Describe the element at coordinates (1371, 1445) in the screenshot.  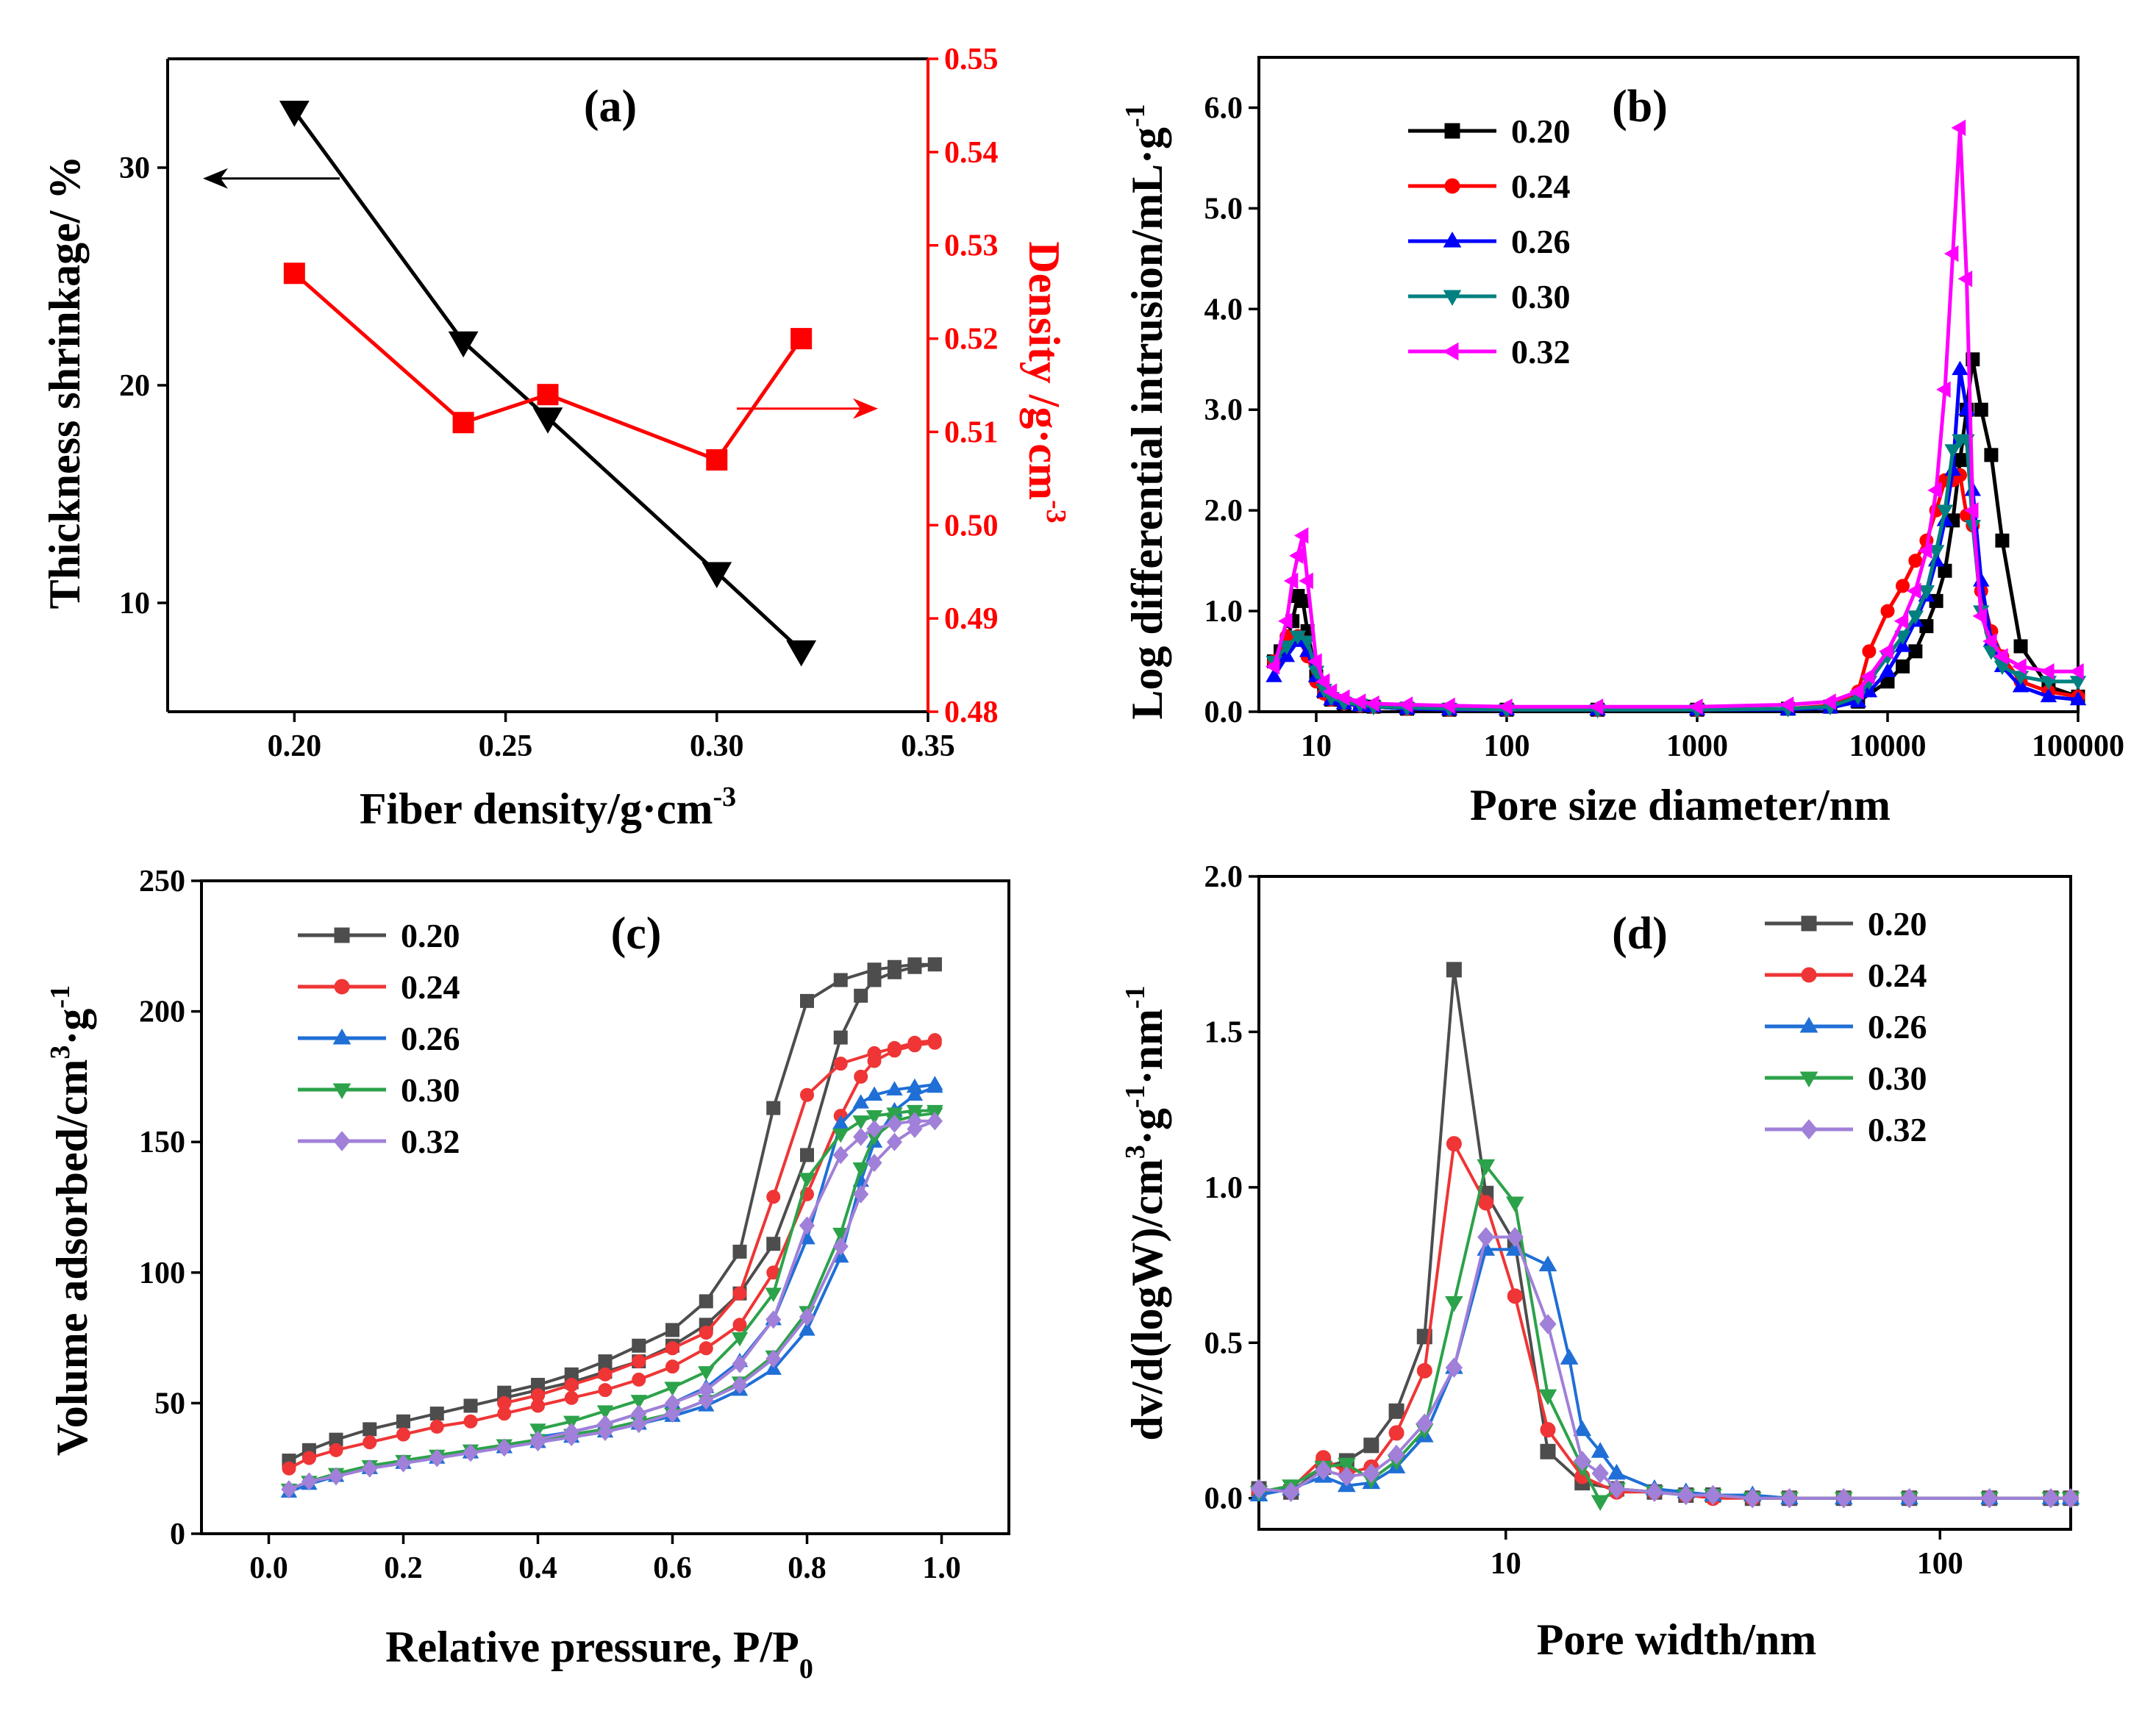
I see `panel-d-series-0.20-point-4` at that location.